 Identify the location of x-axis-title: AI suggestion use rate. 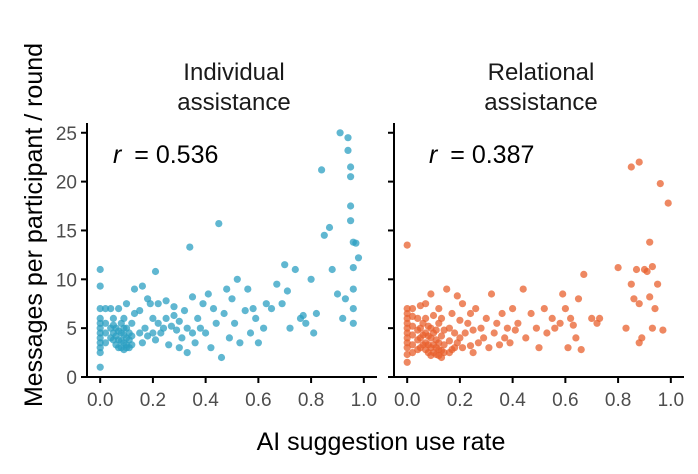
(381, 442).